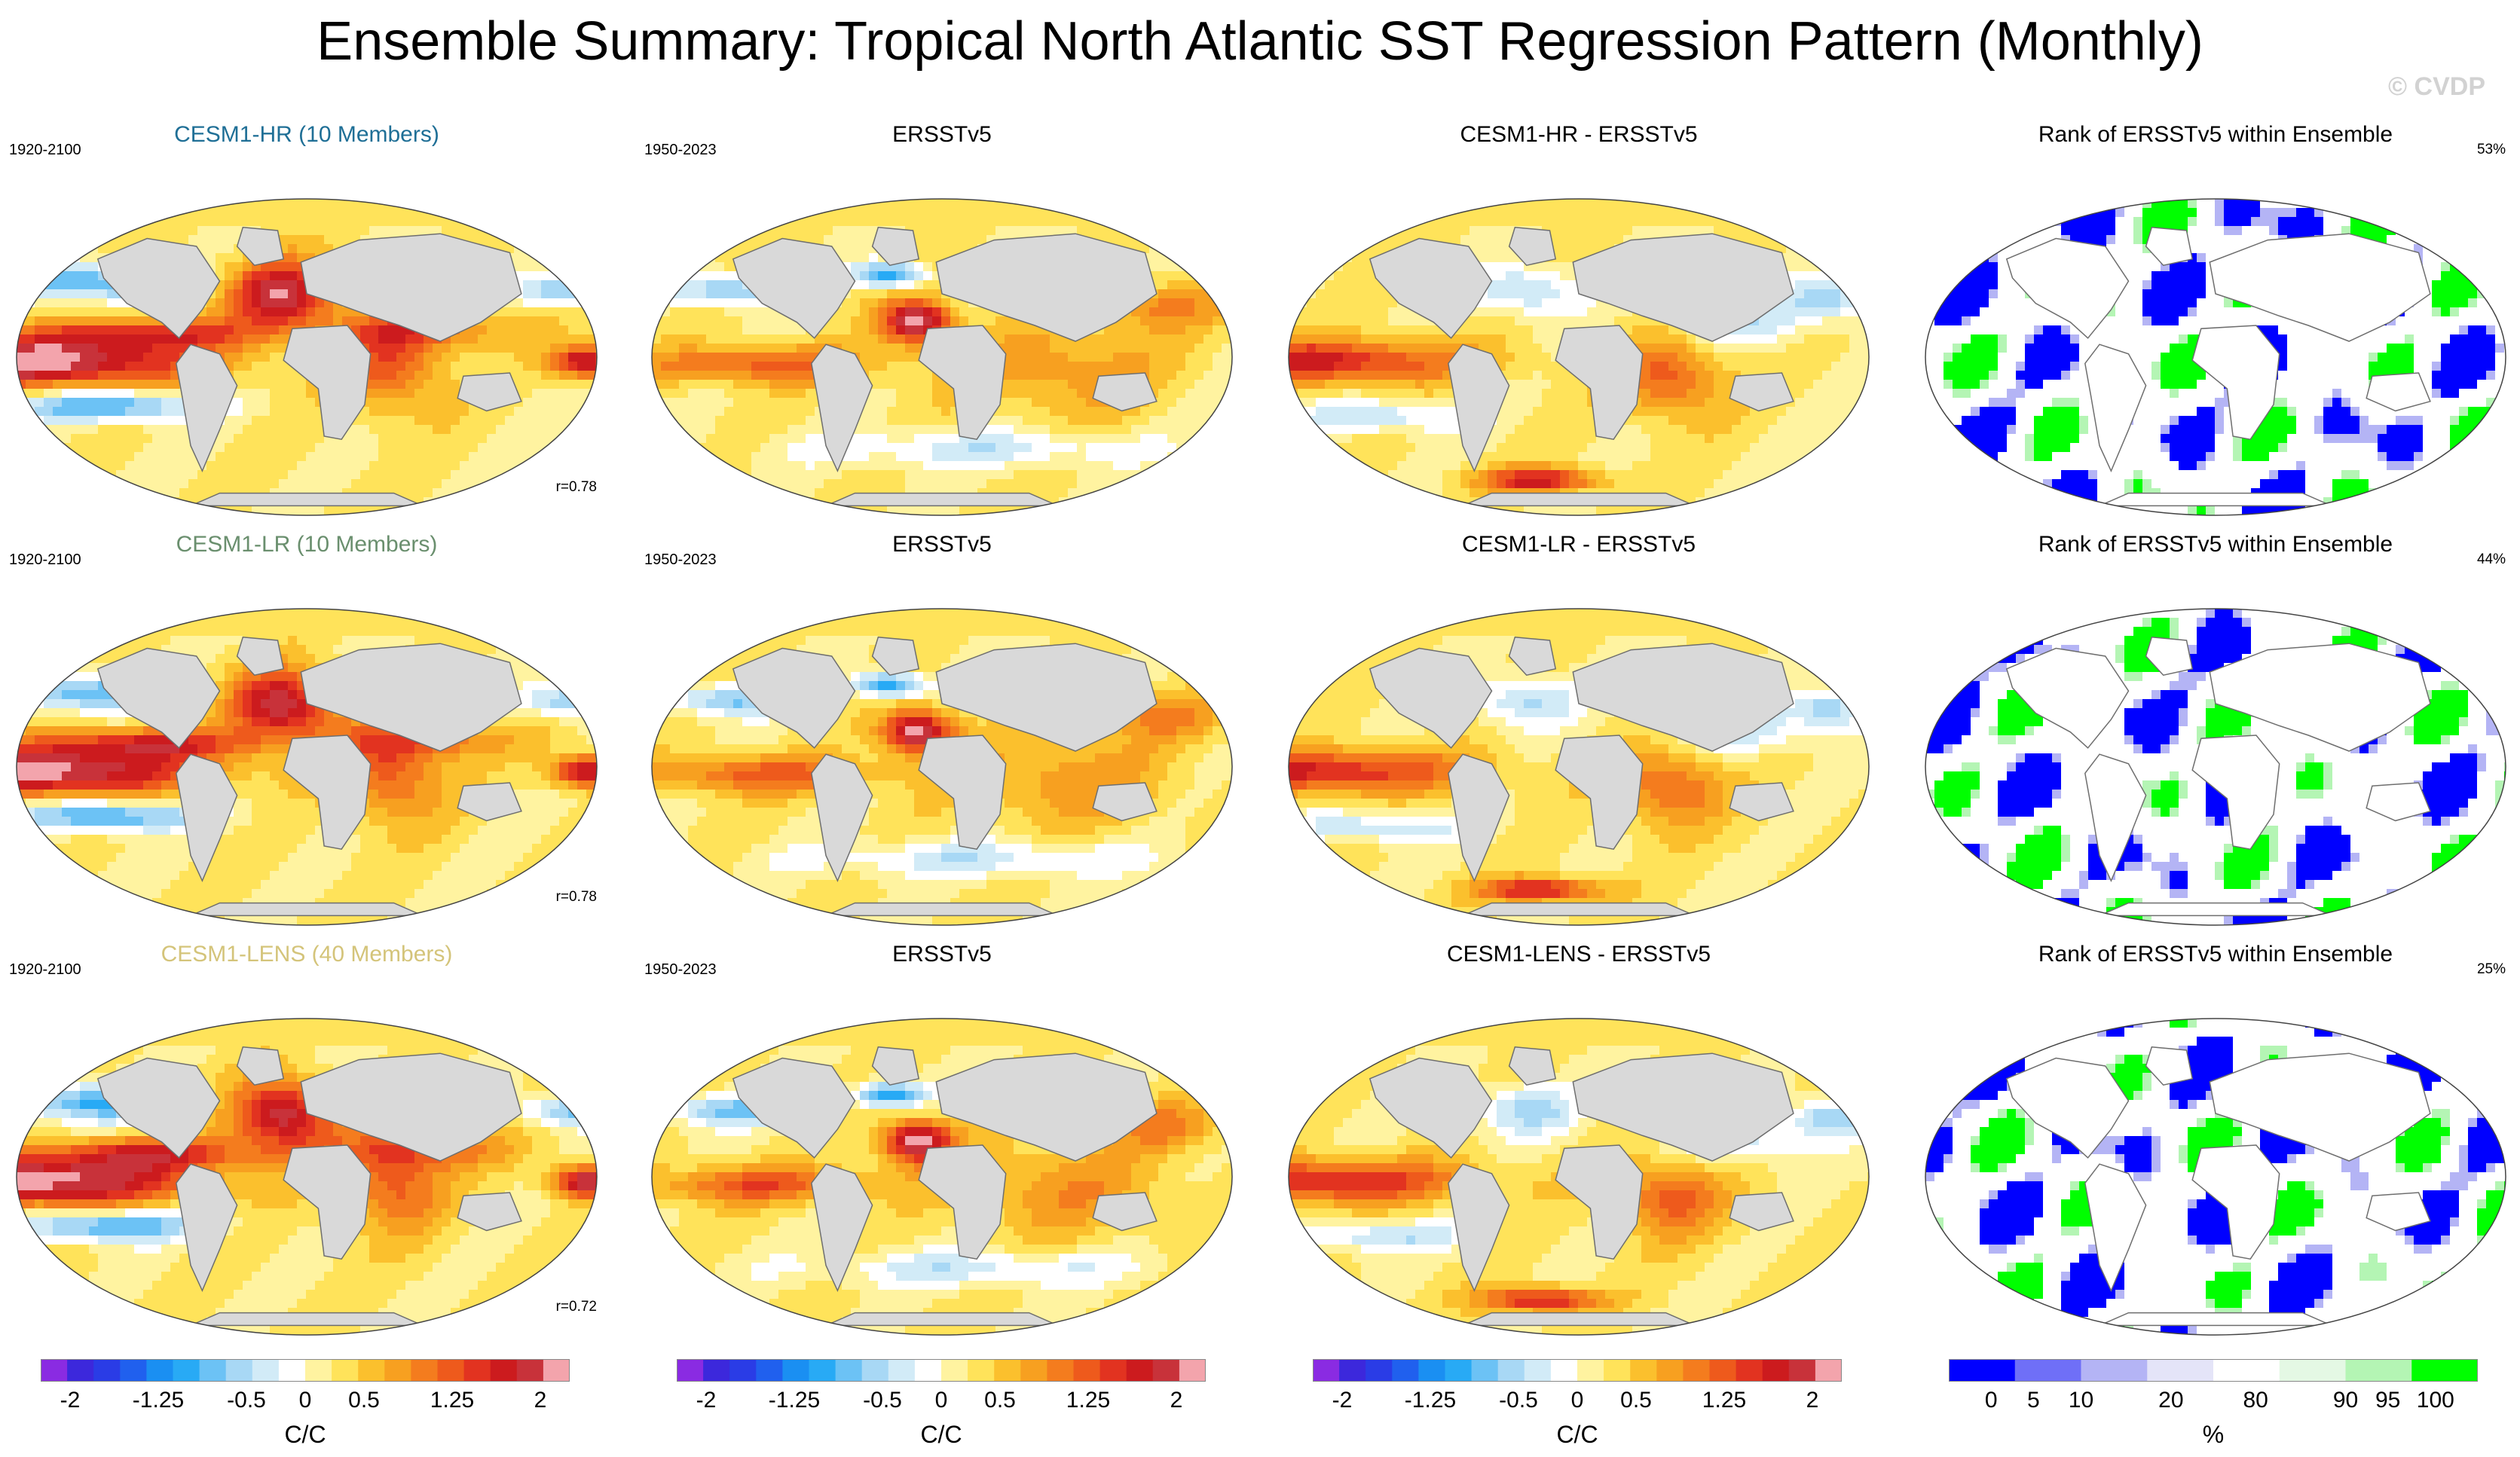 The height and width of the screenshot is (1457, 2520). I want to click on diff-panel-row-2: CESM1-LR - ERSSTv5, so click(1578, 729).